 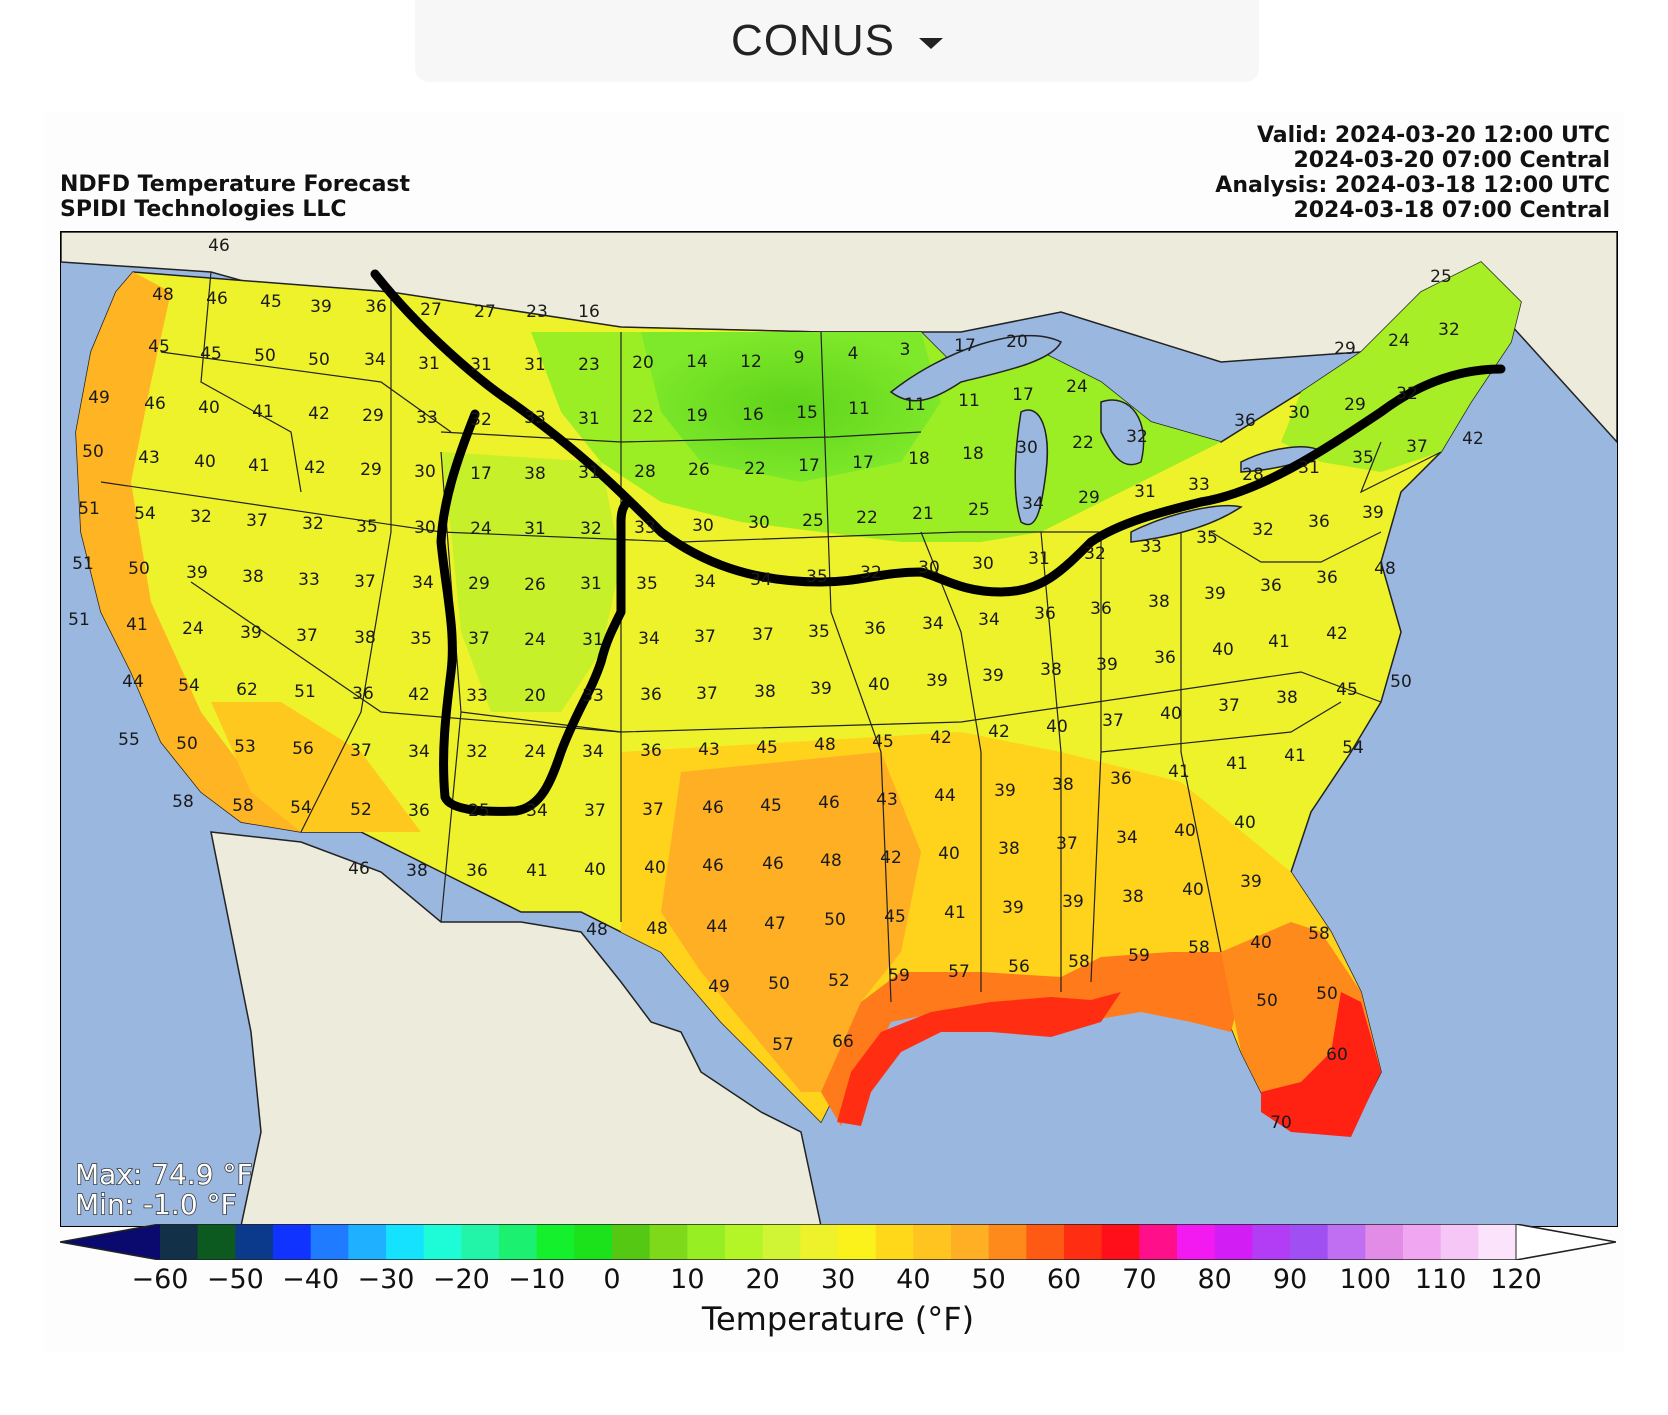 What do you see at coordinates (1290, 1279) in the screenshot?
I see `colorbar-tick-label: 90` at bounding box center [1290, 1279].